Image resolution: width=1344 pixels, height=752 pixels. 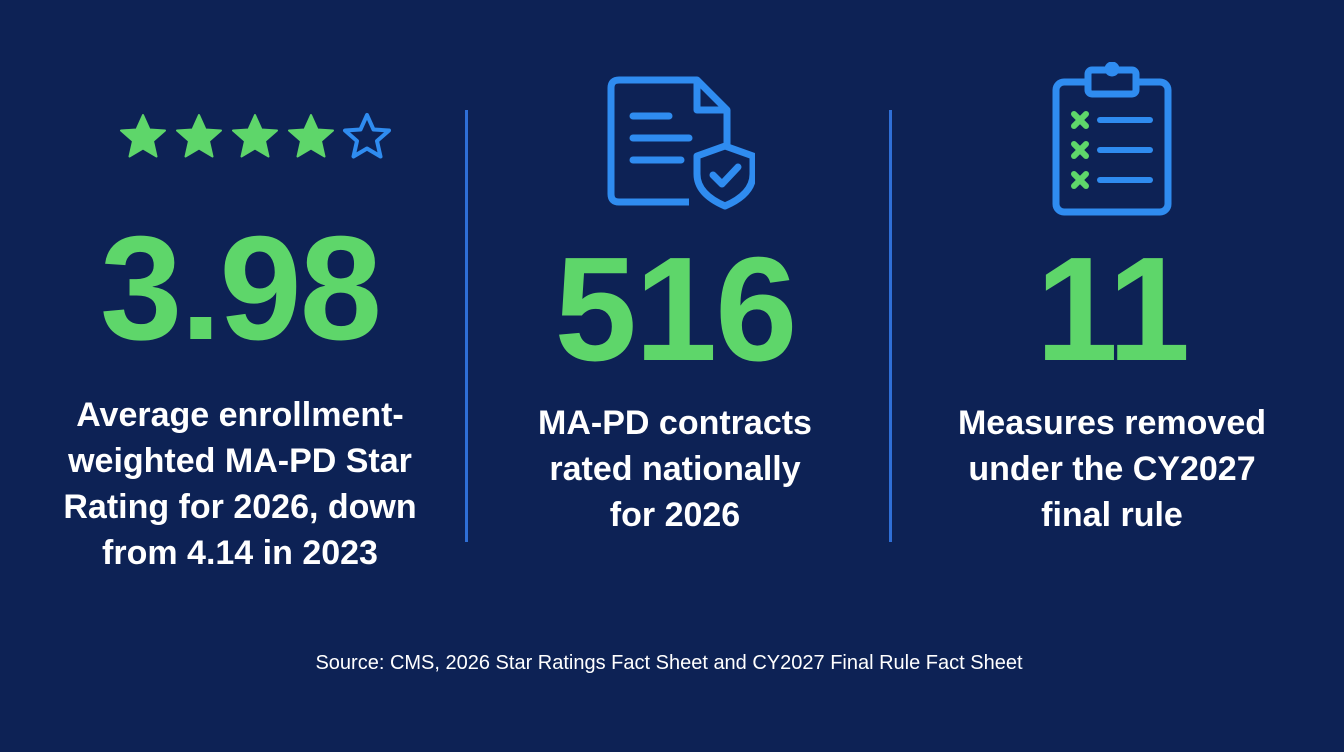 I want to click on caption-line: from 4.14 in 2023, so click(x=240, y=553).